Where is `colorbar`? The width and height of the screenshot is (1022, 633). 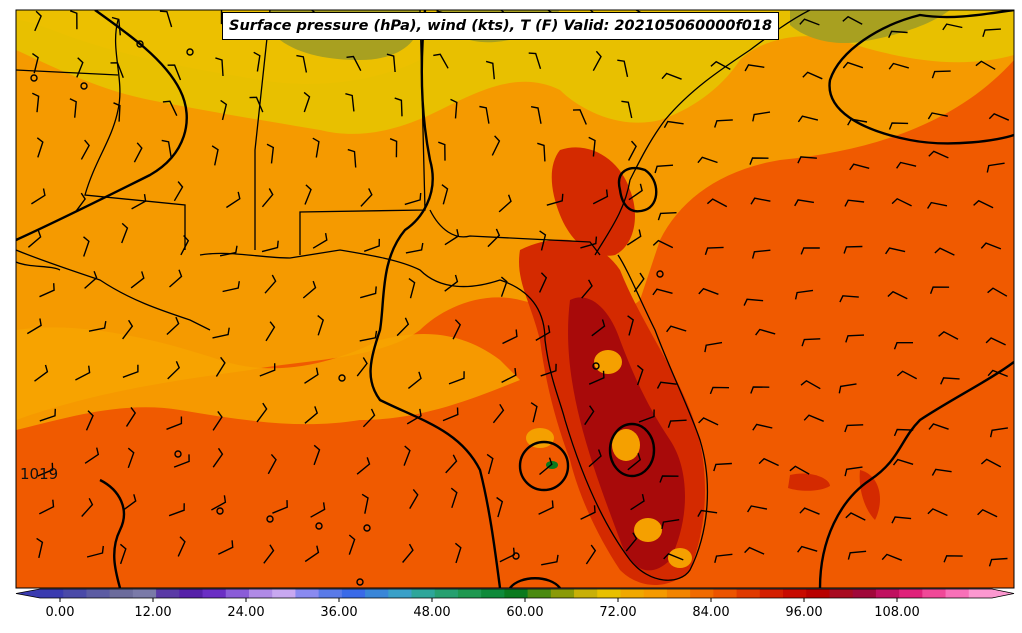 colorbar is located at coordinates (515, 595).